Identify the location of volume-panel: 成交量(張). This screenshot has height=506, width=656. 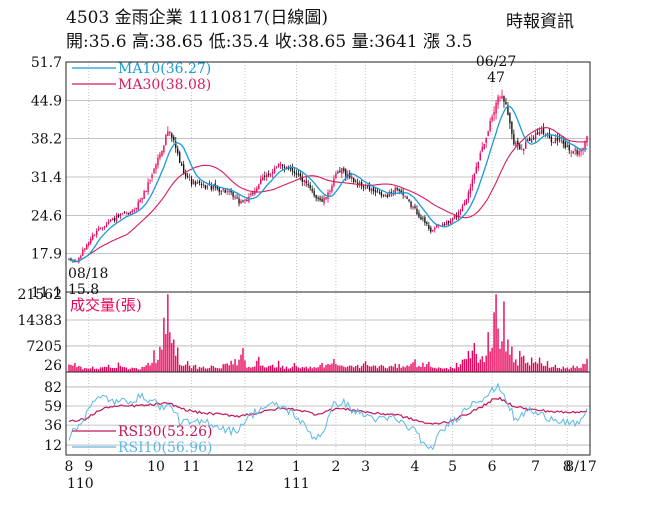
(328, 333).